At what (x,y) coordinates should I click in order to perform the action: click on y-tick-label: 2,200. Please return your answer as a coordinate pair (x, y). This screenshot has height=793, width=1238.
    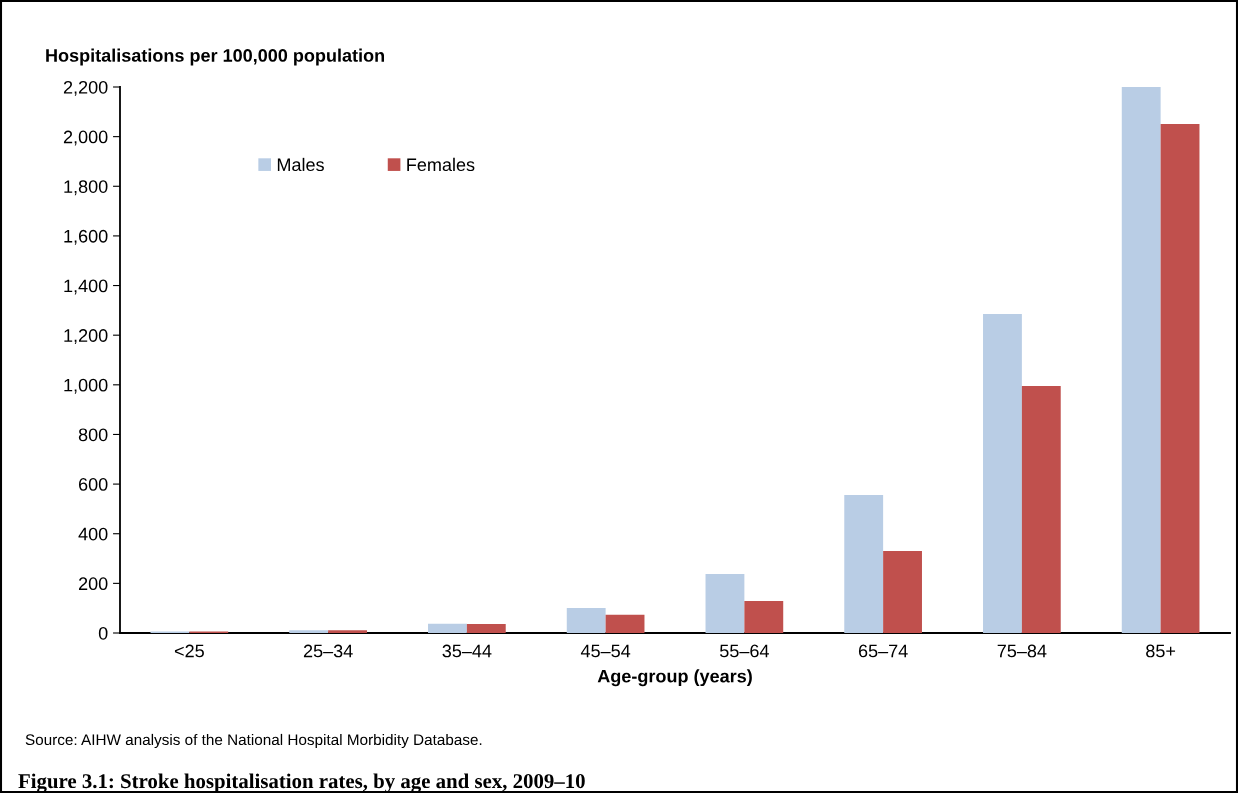
    Looking at the image, I should click on (85, 88).